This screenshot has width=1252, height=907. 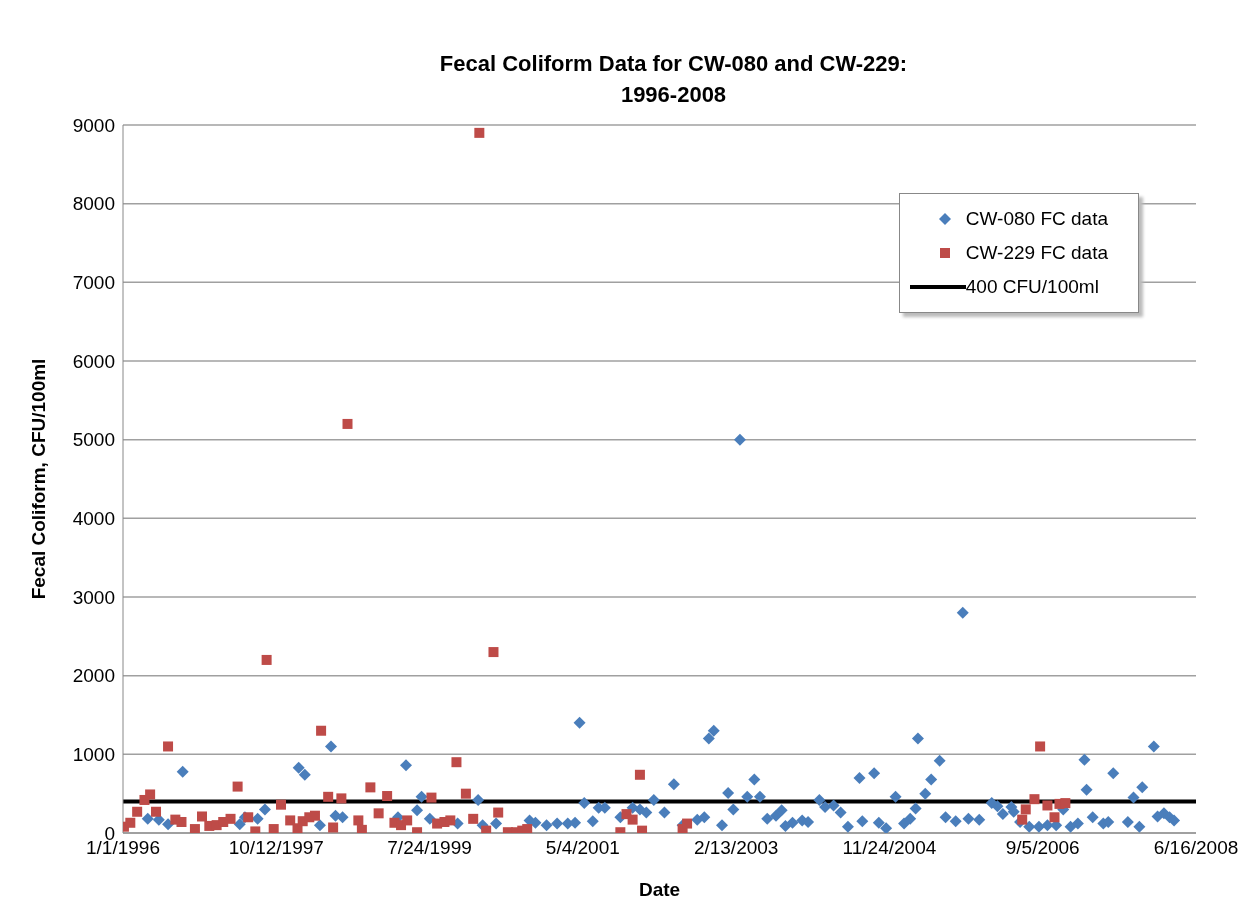 I want to click on y-axis-title: Fecal Coliform, CFU/100ml, so click(x=38, y=479).